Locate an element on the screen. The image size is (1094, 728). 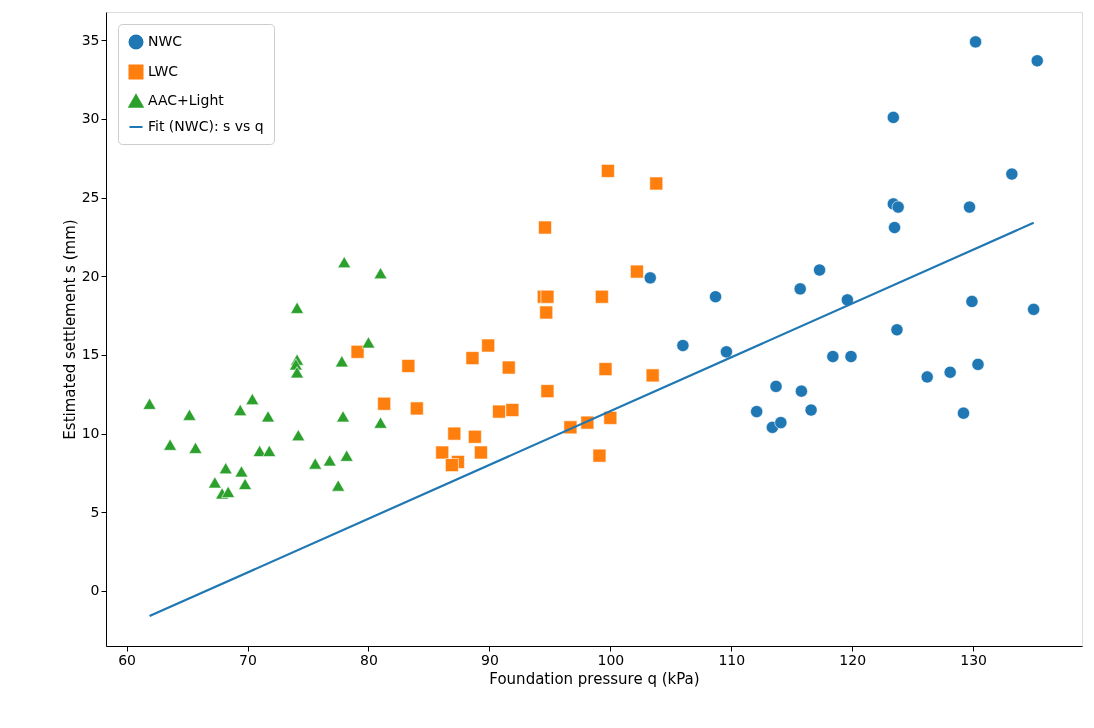
y-axis-title: Estimated settlement s (mm) is located at coordinates (69, 329).